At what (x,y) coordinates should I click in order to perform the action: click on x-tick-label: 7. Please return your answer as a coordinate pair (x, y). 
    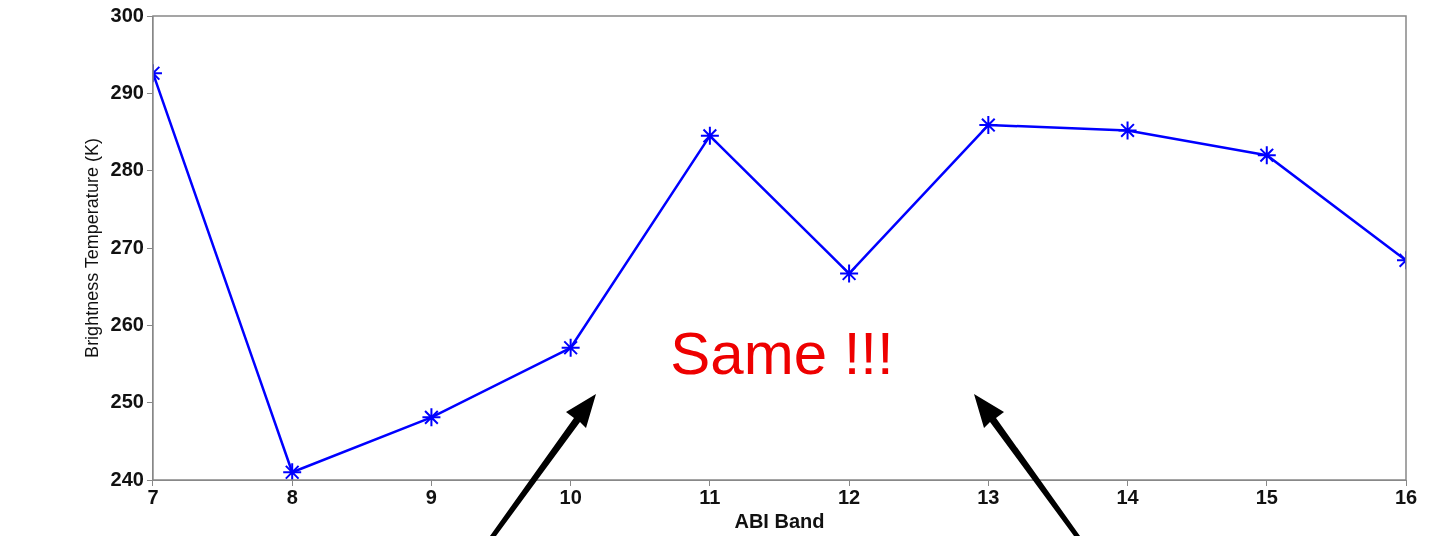
    Looking at the image, I should click on (153, 496).